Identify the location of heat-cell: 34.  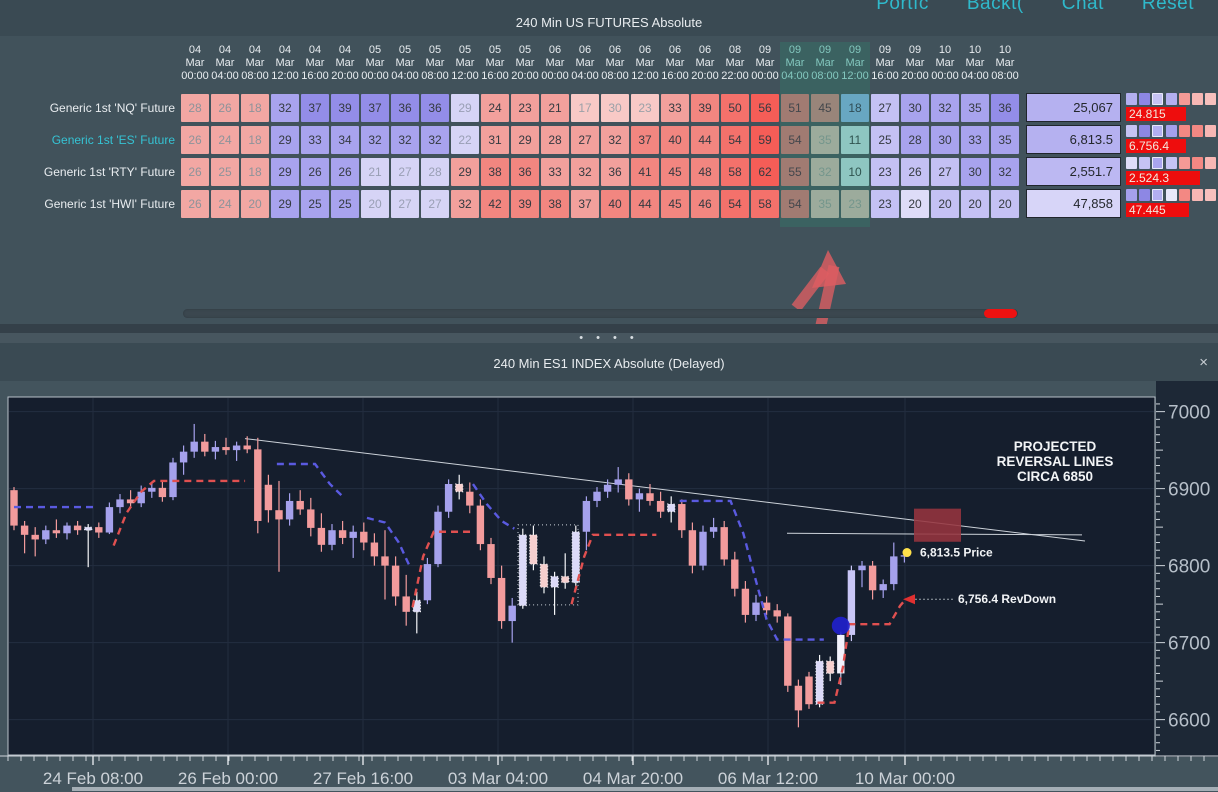
(345, 140).